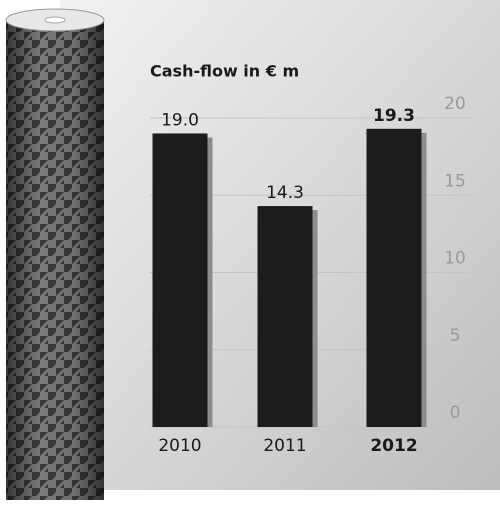 This screenshot has width=500, height=510. Describe the element at coordinates (180, 120) in the screenshot. I see `value-label: 19.0` at that location.